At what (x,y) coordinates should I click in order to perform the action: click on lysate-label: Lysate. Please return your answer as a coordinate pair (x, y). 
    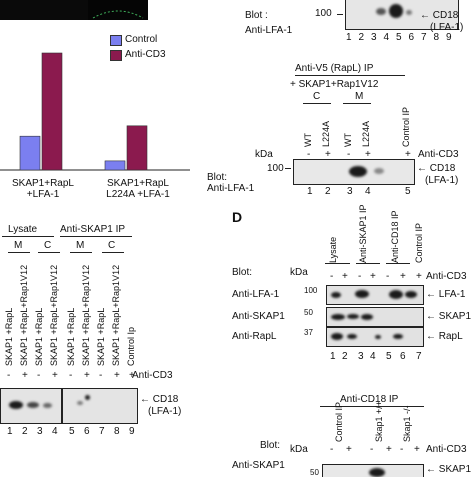
    Looking at the image, I should click on (23, 229).